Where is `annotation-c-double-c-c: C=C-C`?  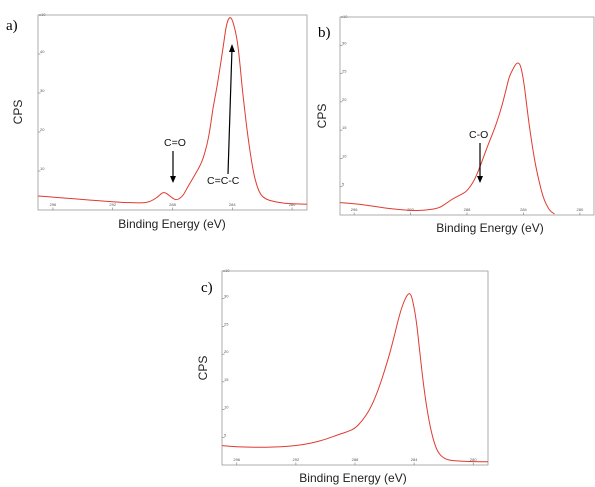
annotation-c-double-c-c: C=C-C is located at coordinates (223, 181).